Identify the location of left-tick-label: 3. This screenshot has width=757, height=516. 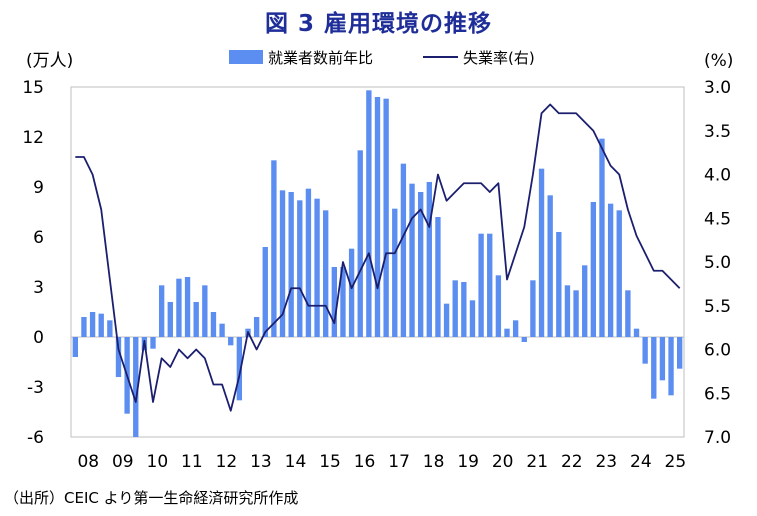
(38, 288).